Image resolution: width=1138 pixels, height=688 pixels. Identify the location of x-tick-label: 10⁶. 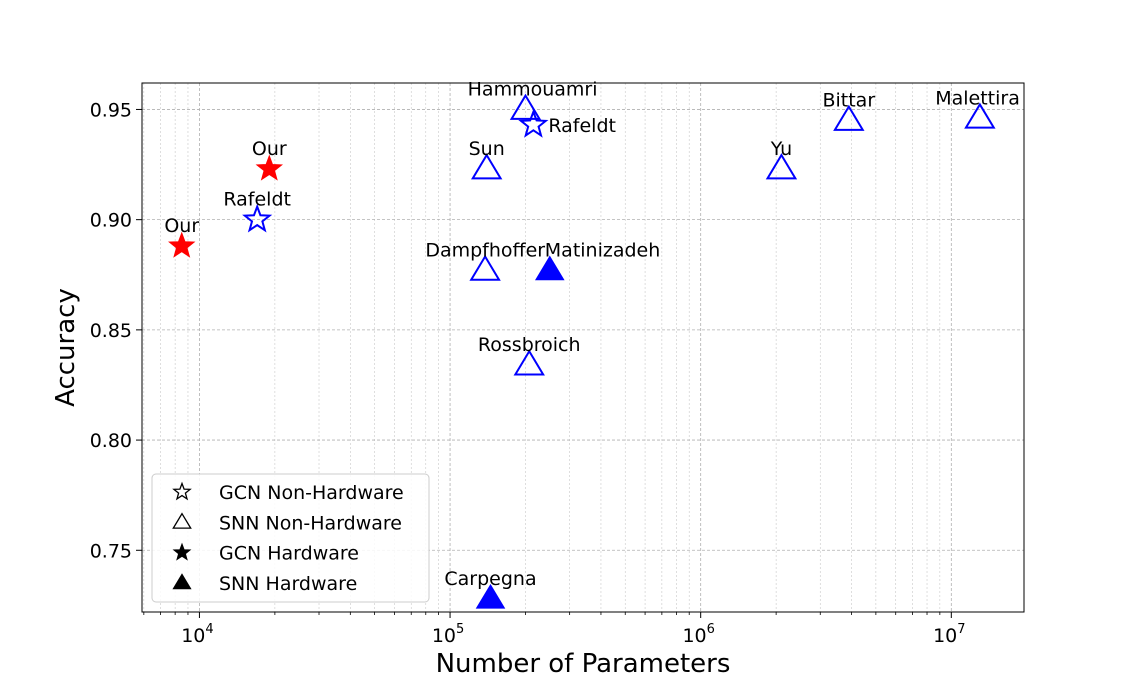
(698, 634).